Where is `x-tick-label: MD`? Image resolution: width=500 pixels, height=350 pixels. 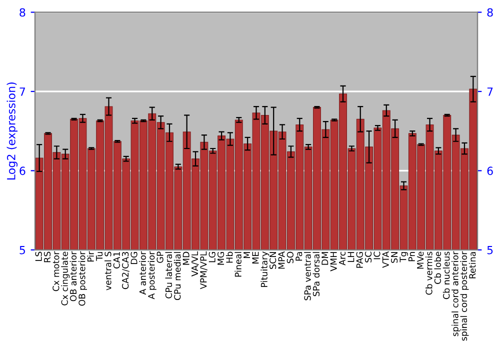 x-tick-label: MD is located at coordinates (186, 258).